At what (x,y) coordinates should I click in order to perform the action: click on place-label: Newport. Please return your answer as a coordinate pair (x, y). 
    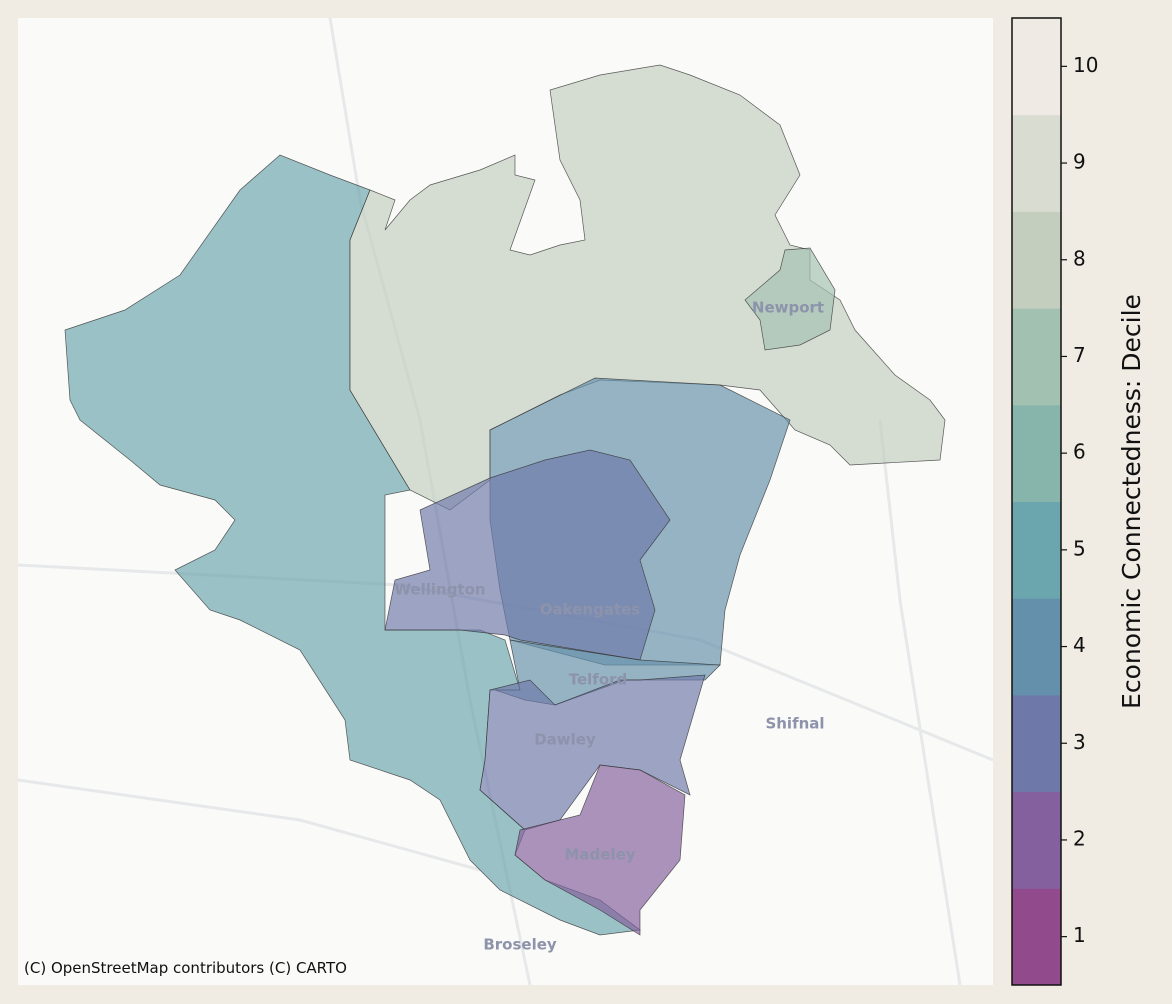
    Looking at the image, I should click on (788, 308).